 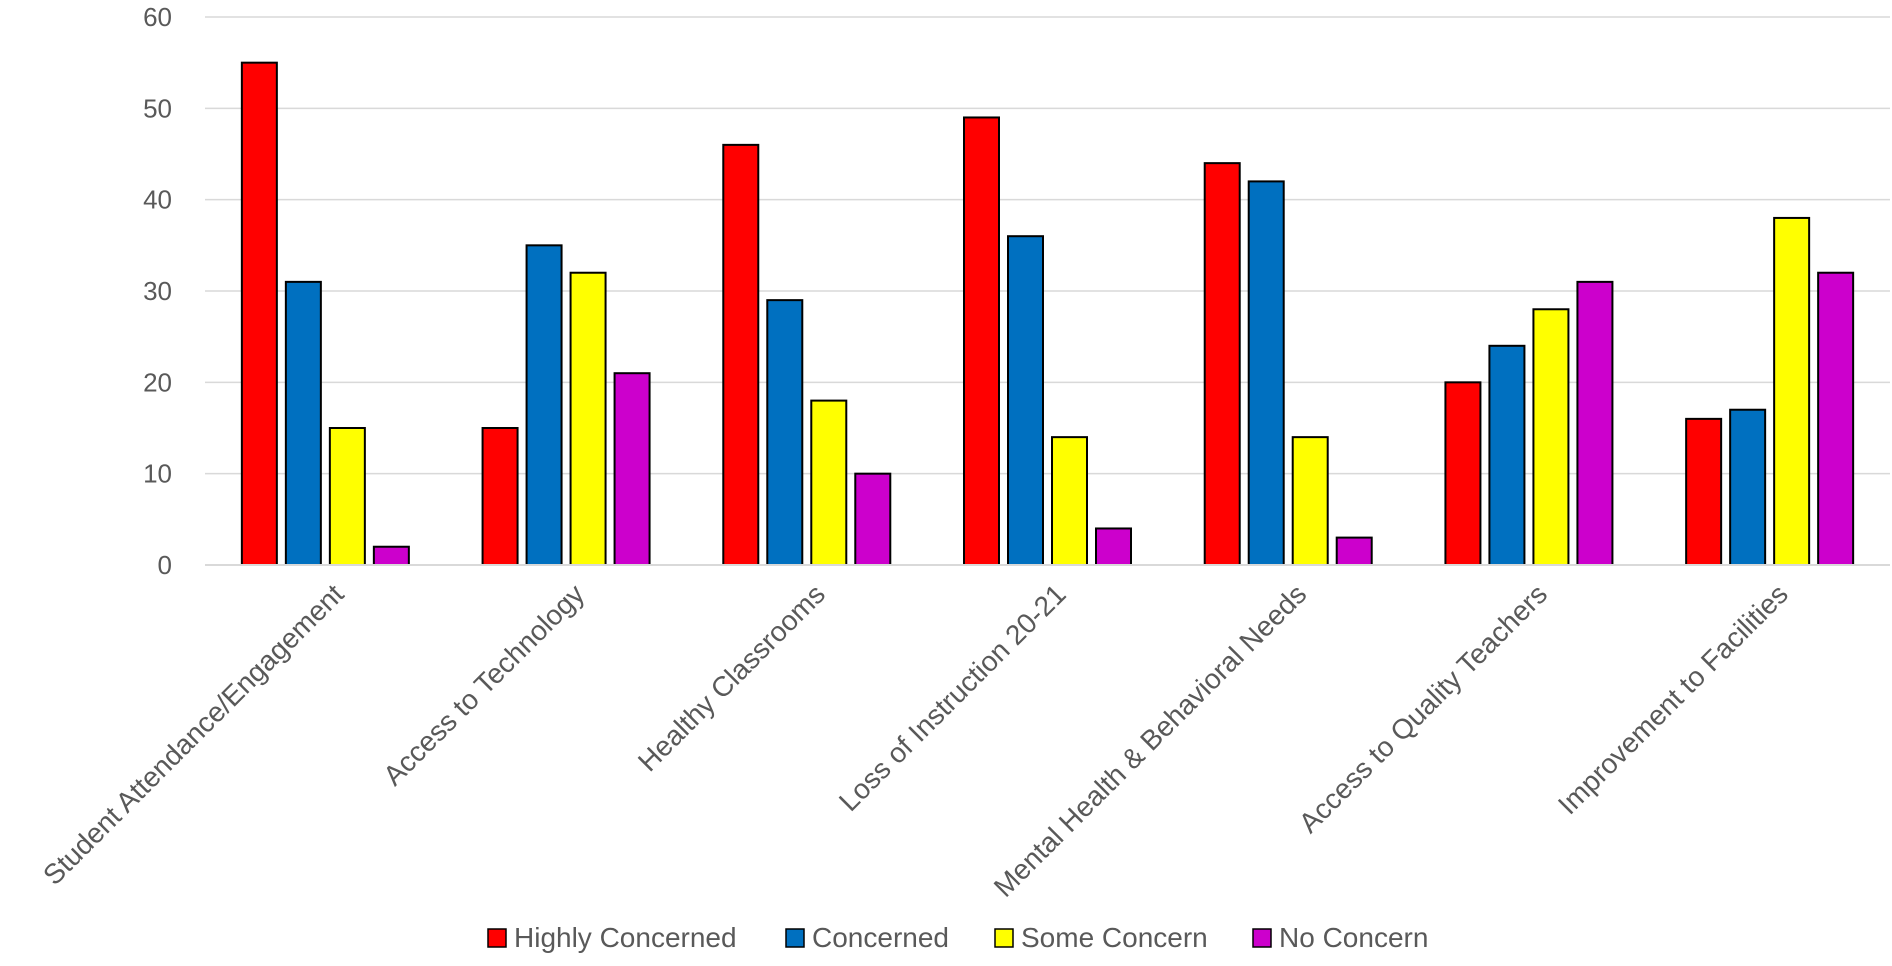 I want to click on y-tick-label: 0, so click(x=165, y=565).